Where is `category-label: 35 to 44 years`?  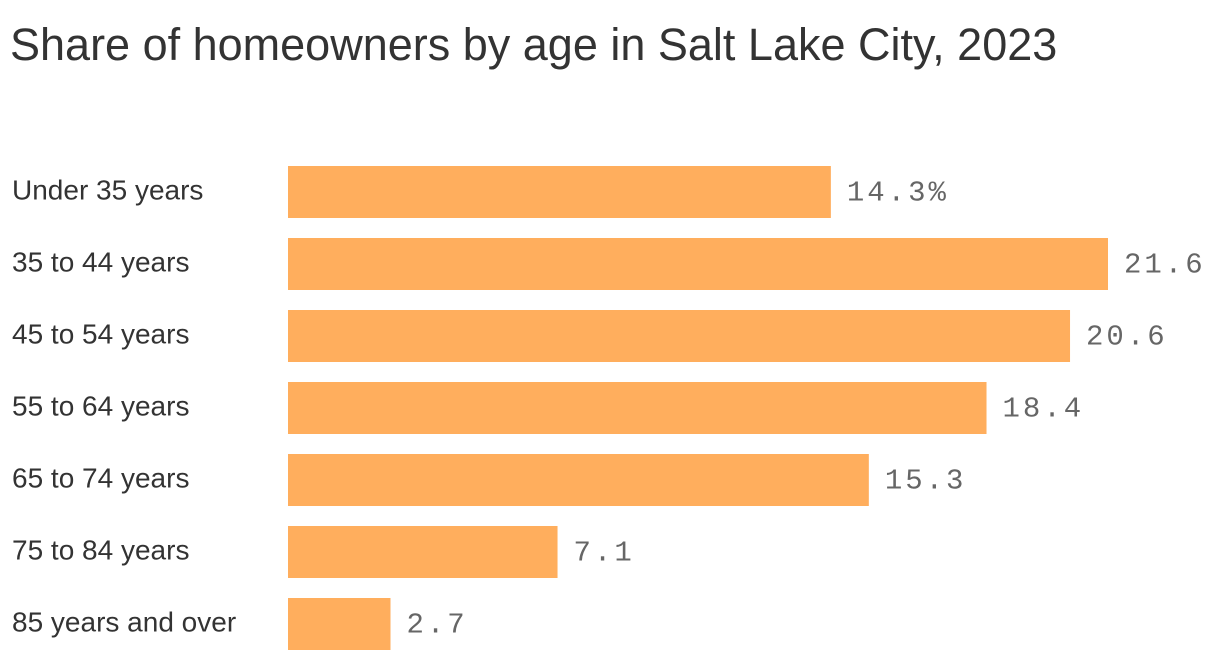
category-label: 35 to 44 years is located at coordinates (100, 261).